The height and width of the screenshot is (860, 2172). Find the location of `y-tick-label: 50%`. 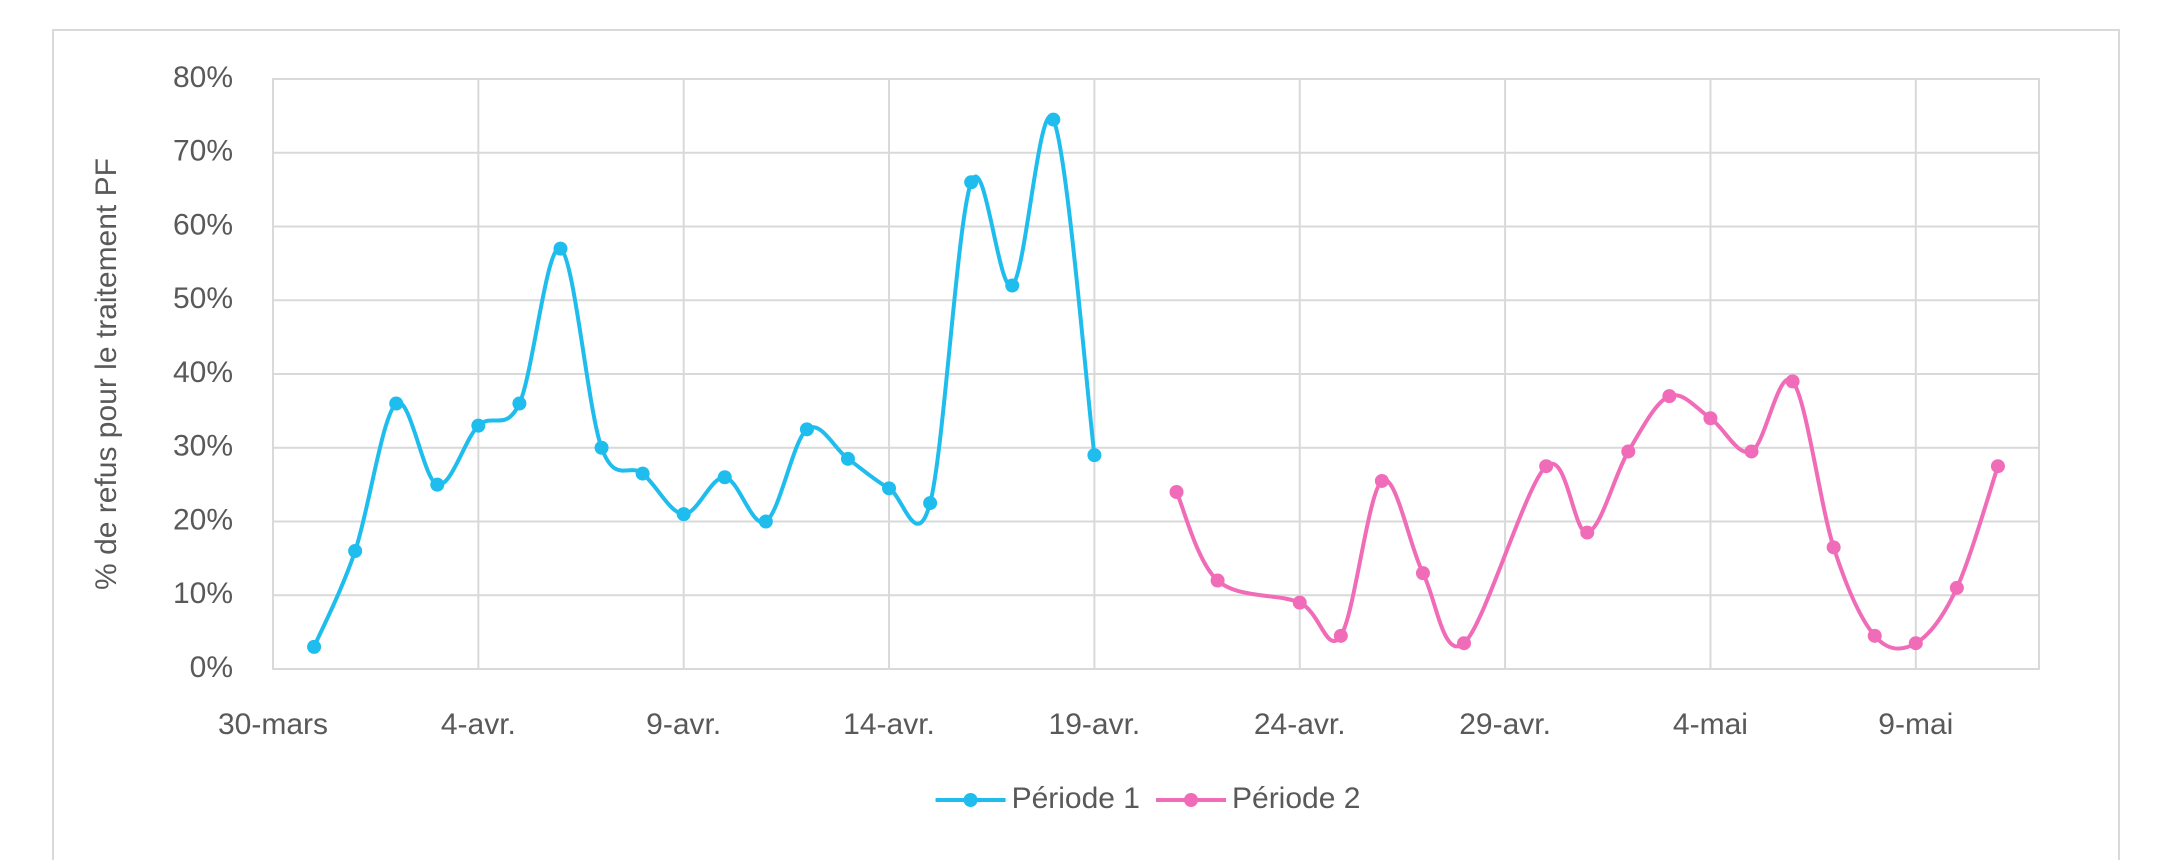

y-tick-label: 50% is located at coordinates (203, 298).